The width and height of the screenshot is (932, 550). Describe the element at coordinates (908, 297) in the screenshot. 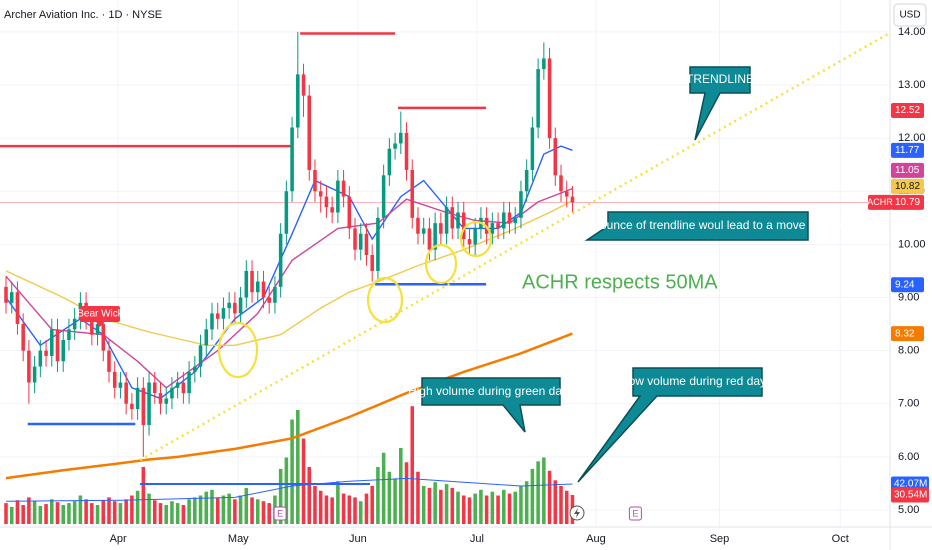

I see `y-tick-label: 9.00` at that location.